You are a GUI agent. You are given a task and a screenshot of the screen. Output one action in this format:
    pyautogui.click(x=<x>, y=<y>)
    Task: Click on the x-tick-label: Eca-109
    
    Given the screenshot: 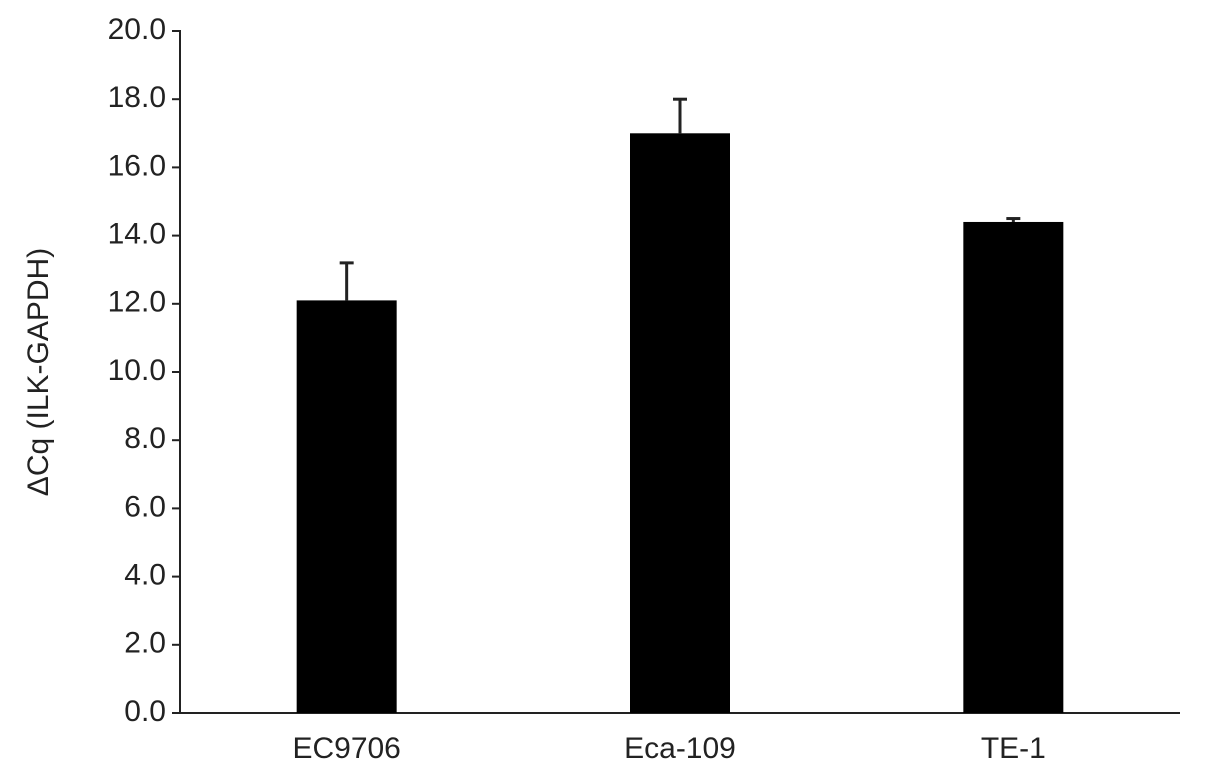 What is the action you would take?
    pyautogui.click(x=680, y=748)
    